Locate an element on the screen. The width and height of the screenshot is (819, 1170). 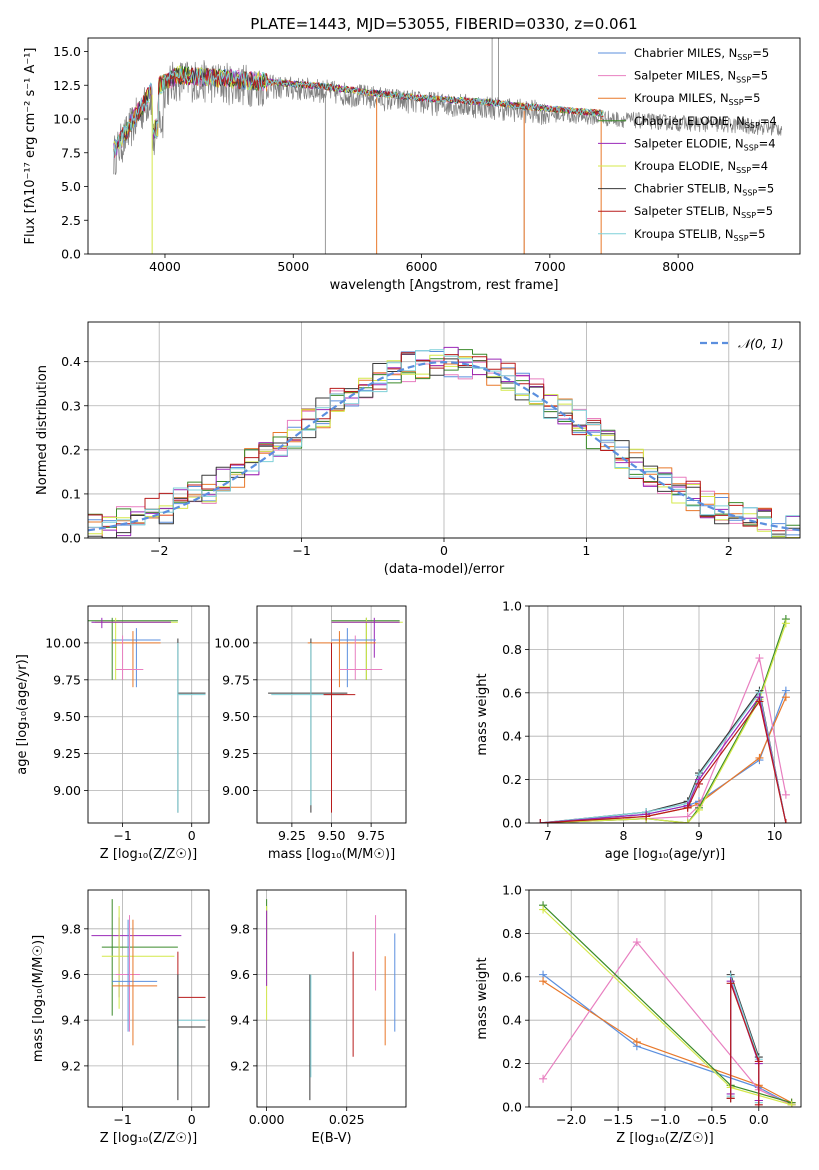
y-tick-label: 9.75 is located at coordinates (236, 679).